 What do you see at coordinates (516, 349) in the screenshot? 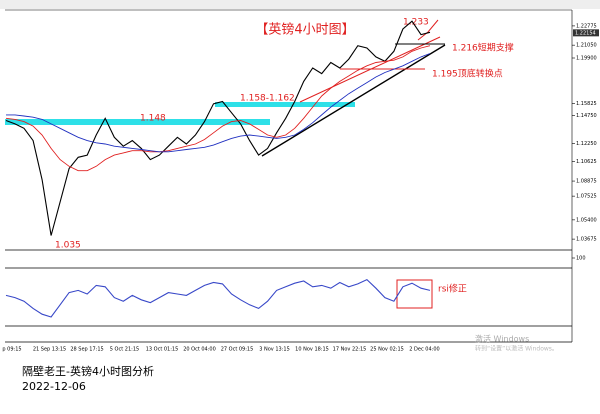
I see `watermark: 转到“设置”以激活 Windows。` at bounding box center [516, 349].